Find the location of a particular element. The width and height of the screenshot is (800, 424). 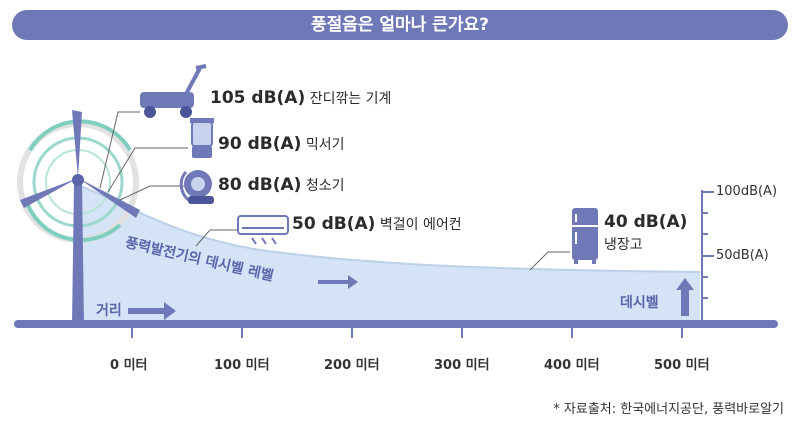

blender-icon is located at coordinates (202, 138).